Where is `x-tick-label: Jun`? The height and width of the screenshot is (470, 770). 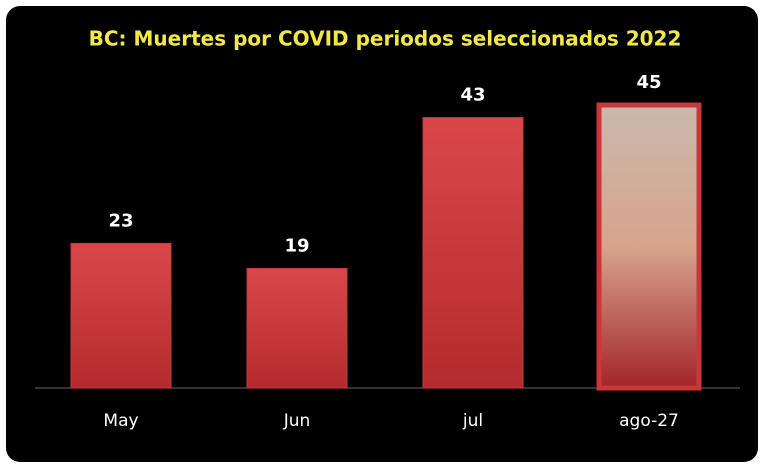 x-tick-label: Jun is located at coordinates (297, 421).